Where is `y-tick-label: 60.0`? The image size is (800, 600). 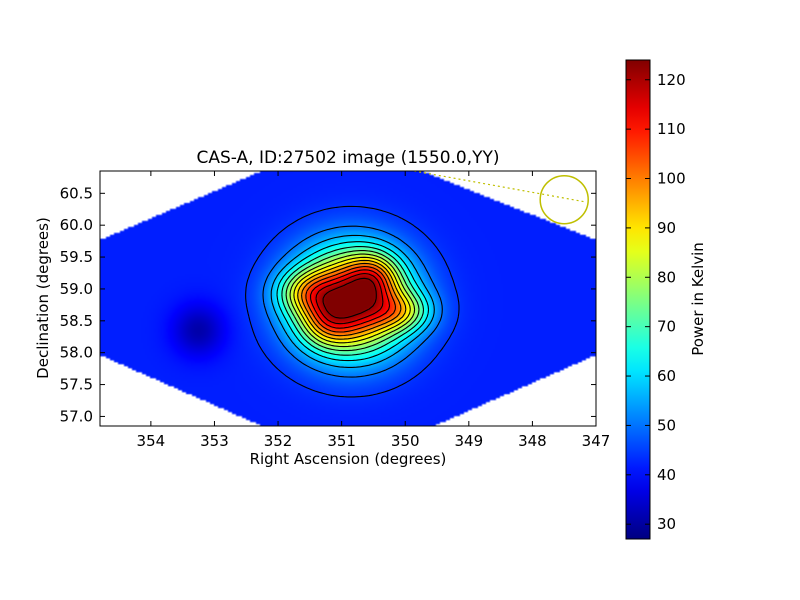 y-tick-label: 60.0 is located at coordinates (76, 225).